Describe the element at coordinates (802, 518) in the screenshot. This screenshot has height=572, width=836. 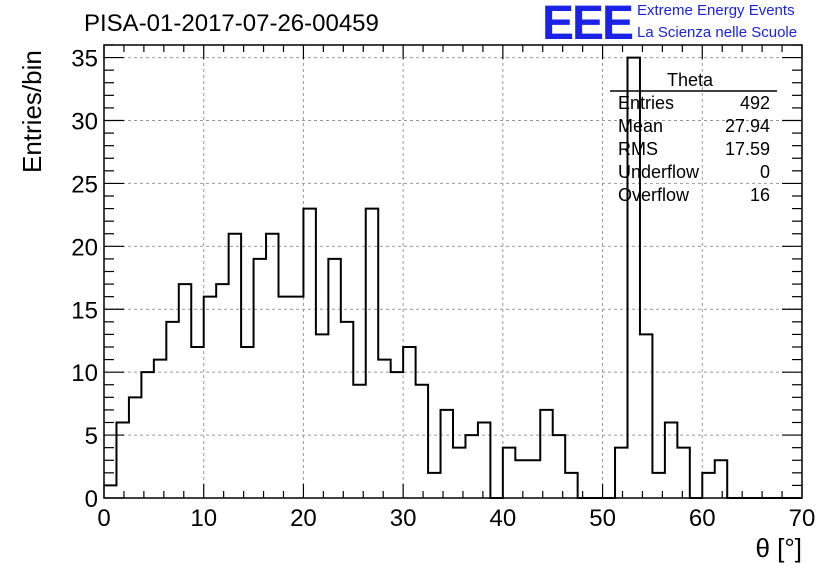
I see `x-tick-label: 70` at that location.